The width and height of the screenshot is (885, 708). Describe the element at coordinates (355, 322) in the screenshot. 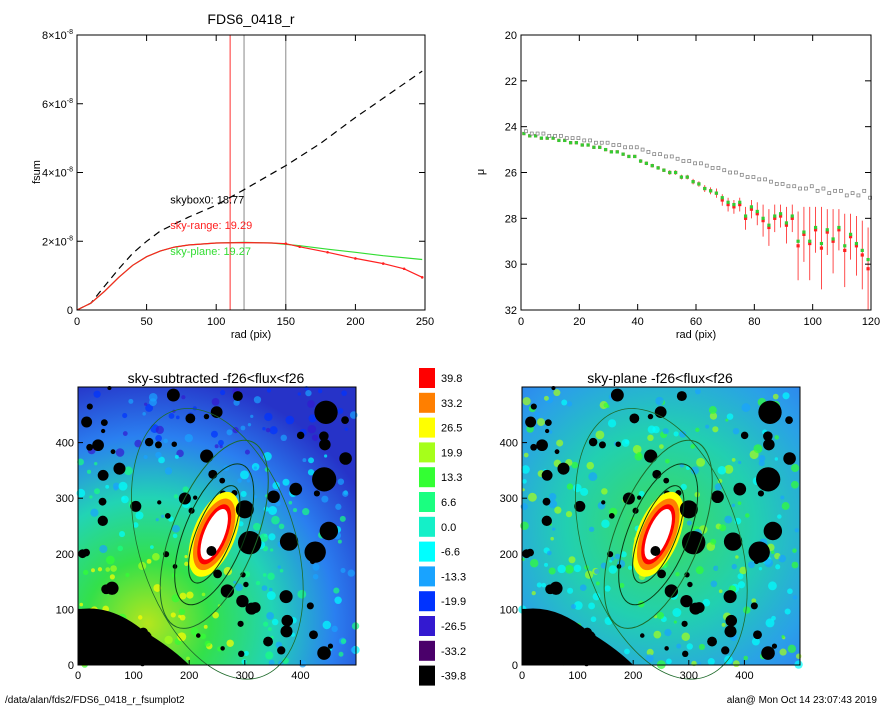

I see `fsum-x-ticklabel: 200` at that location.